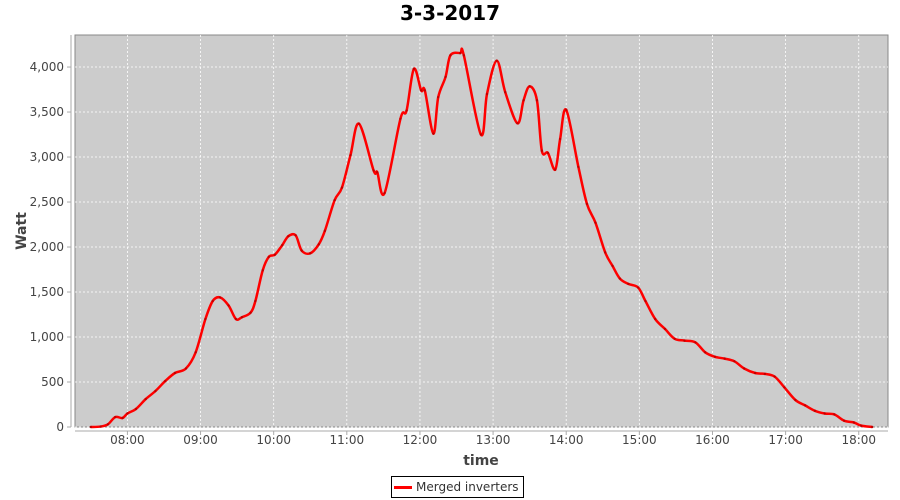 The image size is (900, 500). What do you see at coordinates (493, 440) in the screenshot?
I see `x-tick-label: 13:00` at bounding box center [493, 440].